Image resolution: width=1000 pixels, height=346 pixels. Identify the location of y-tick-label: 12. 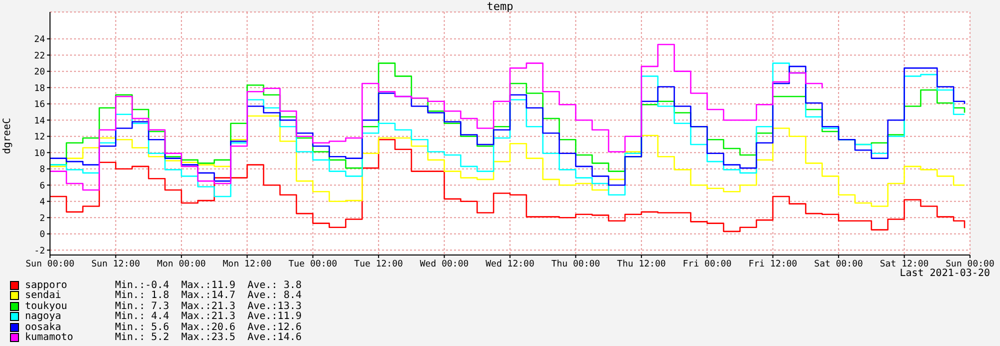
(39, 137).